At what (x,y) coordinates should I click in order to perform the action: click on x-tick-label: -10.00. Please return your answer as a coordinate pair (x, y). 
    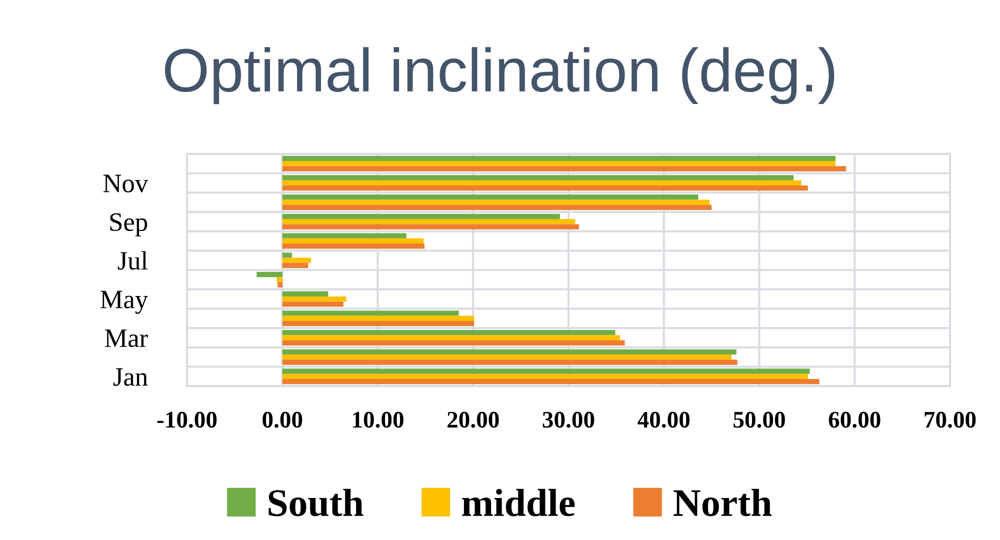
    Looking at the image, I should click on (187, 420).